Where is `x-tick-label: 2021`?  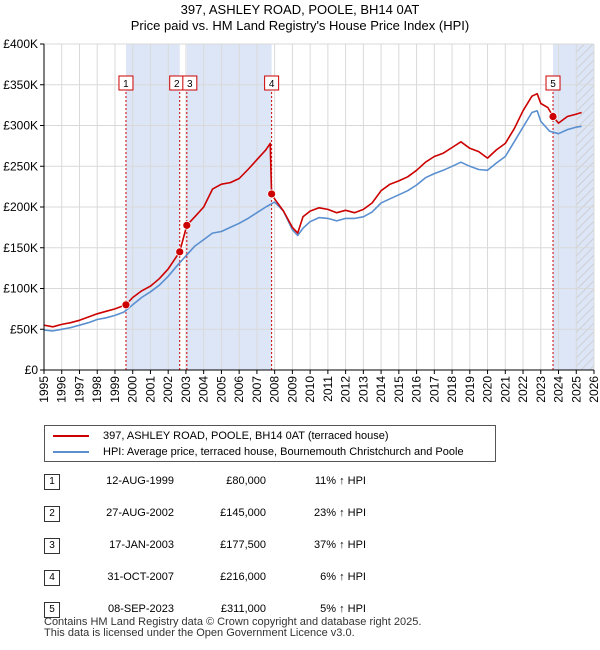 x-tick-label: 2021 is located at coordinates (505, 389).